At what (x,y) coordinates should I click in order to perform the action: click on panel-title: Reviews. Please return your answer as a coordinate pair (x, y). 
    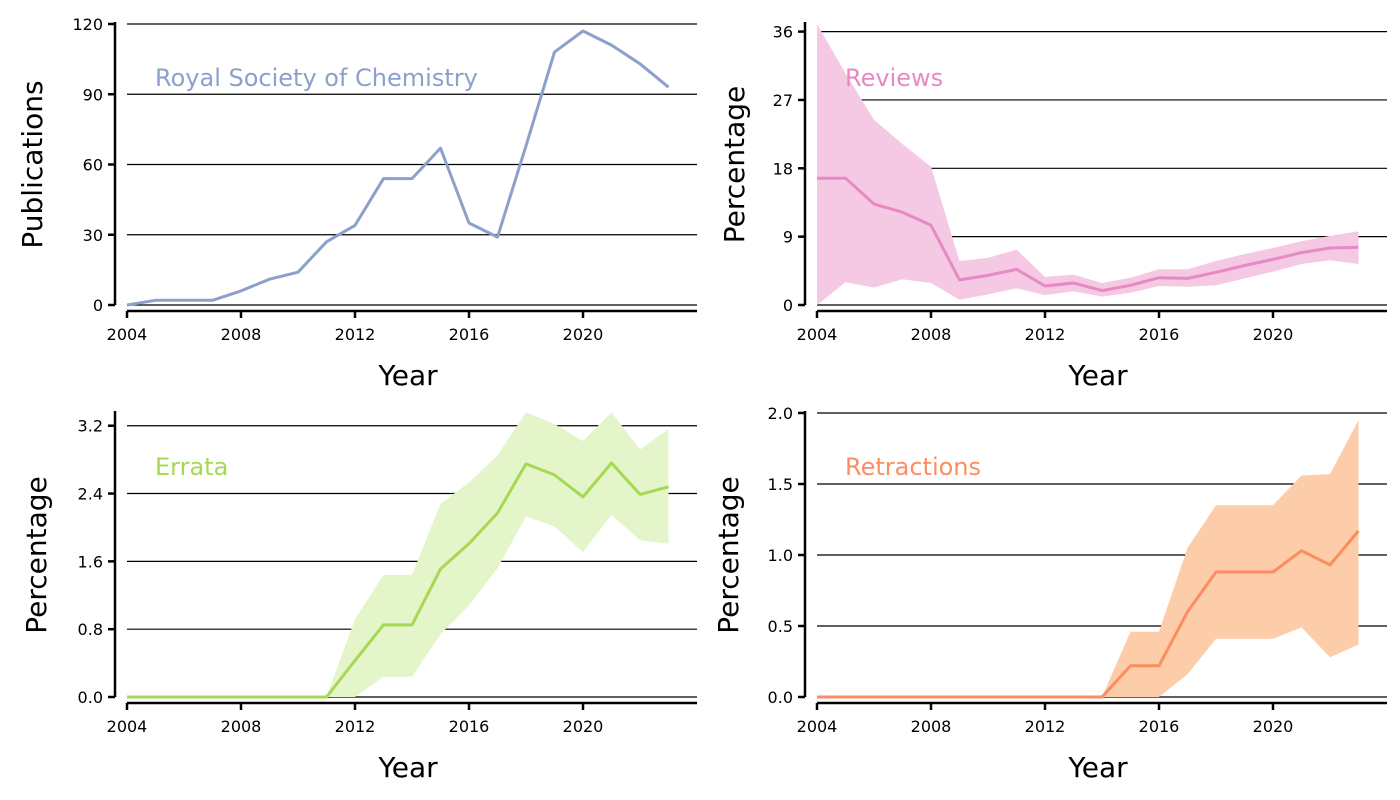
    Looking at the image, I should click on (894, 78).